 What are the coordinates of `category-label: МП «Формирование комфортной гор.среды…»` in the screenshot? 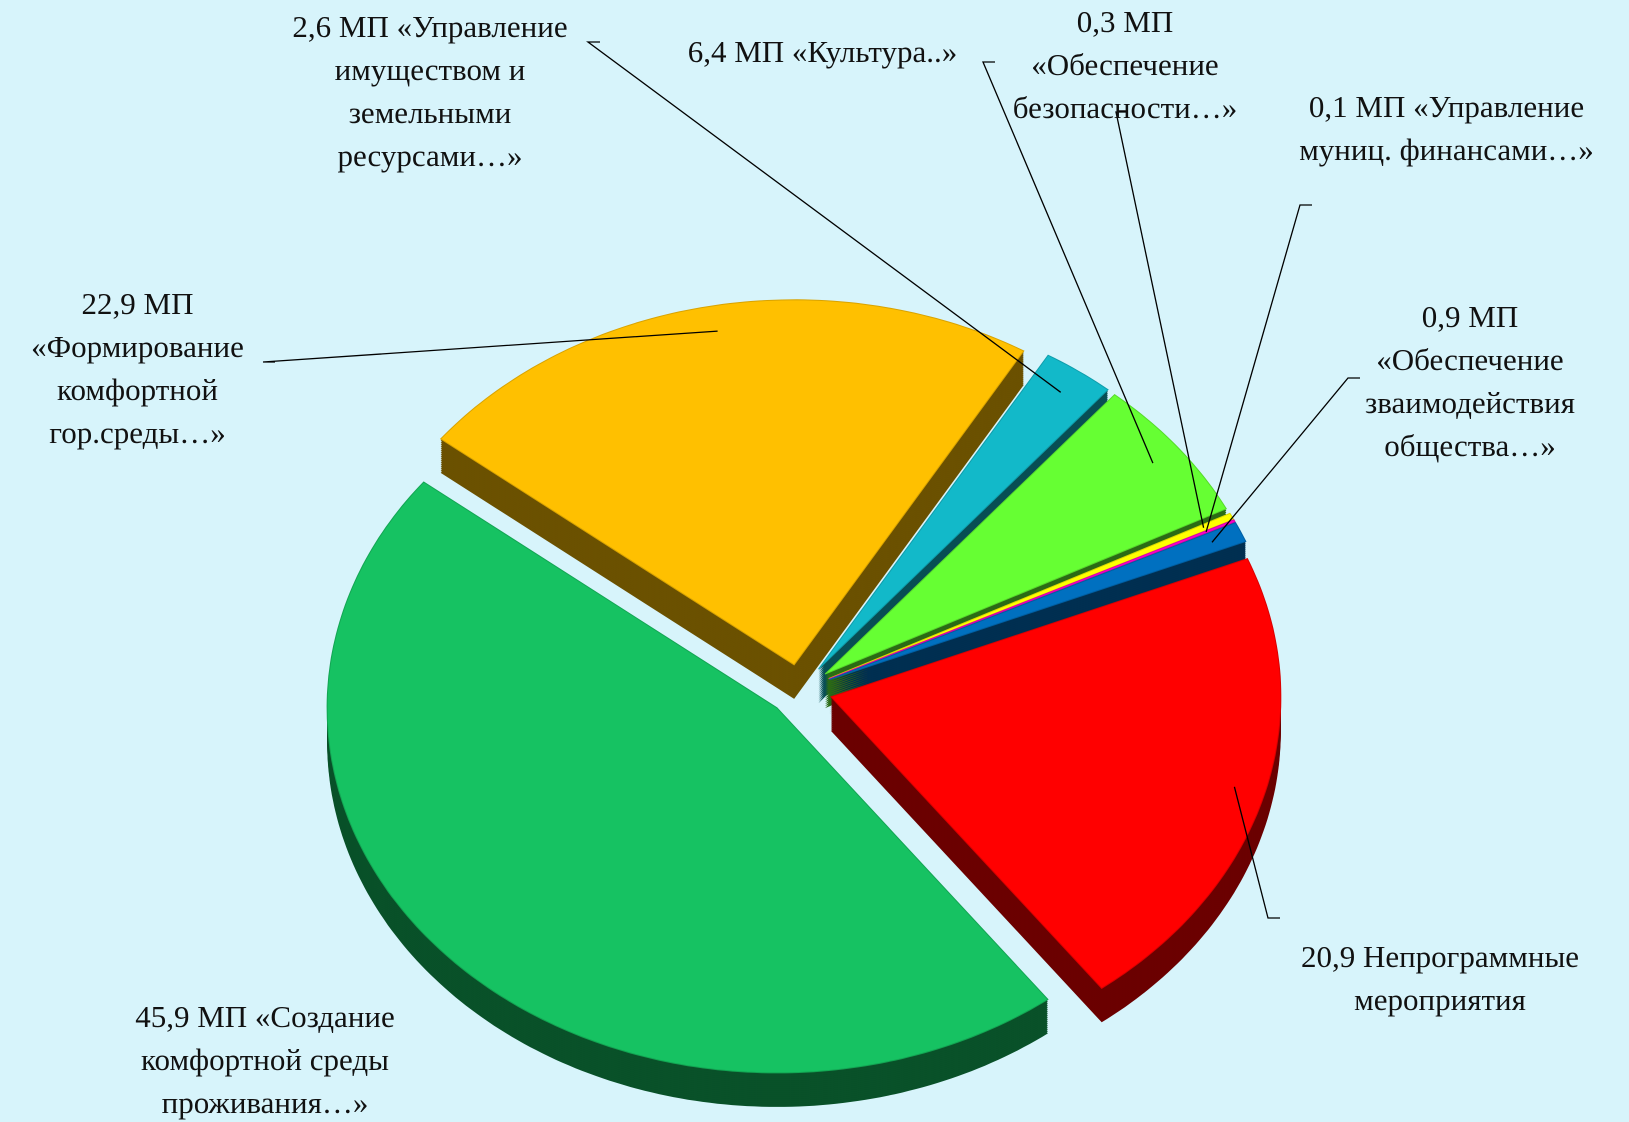 It's located at (137, 368).